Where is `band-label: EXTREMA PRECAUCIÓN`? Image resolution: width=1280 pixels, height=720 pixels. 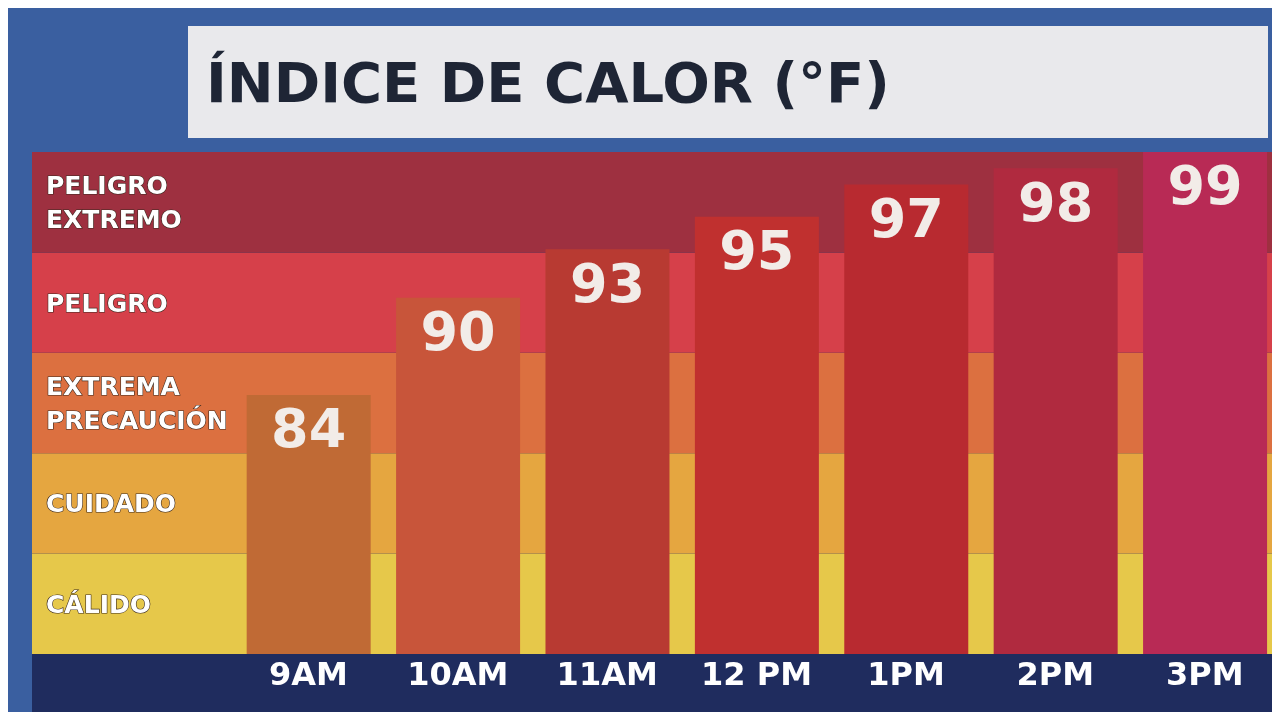 band-label: EXTREMA PRECAUCIÓN is located at coordinates (137, 403).